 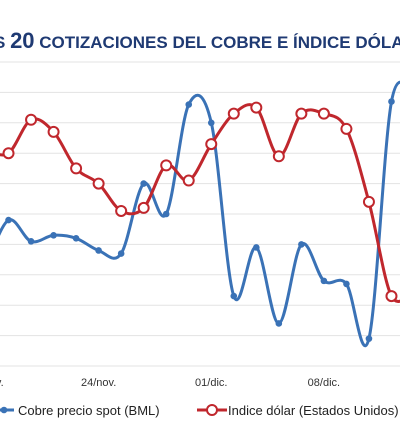 I want to click on chart-title-prefix: S, so click(x=5, y=42).